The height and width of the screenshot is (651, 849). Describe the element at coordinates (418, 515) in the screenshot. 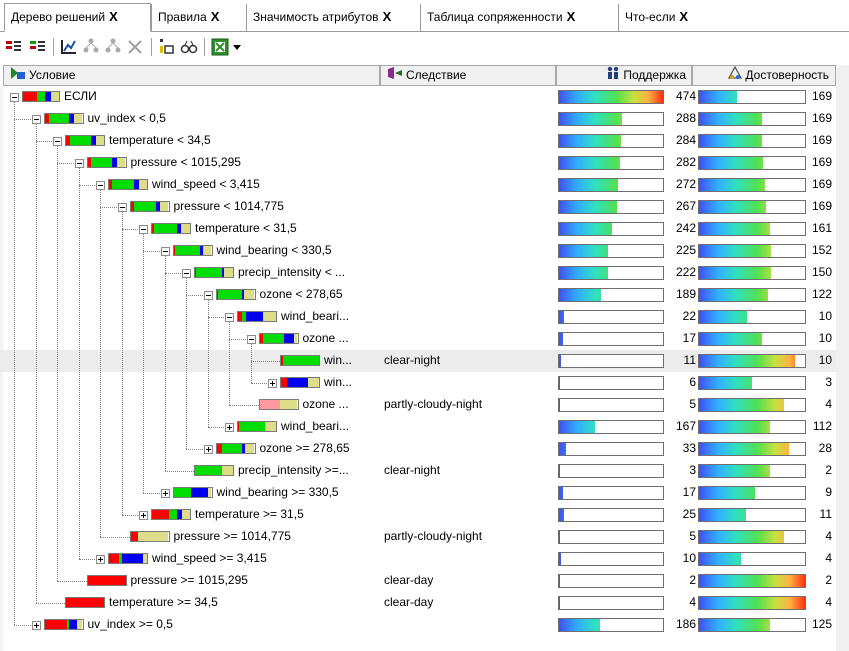

I see `tree-row: temperature >= 31,5 25 11` at that location.